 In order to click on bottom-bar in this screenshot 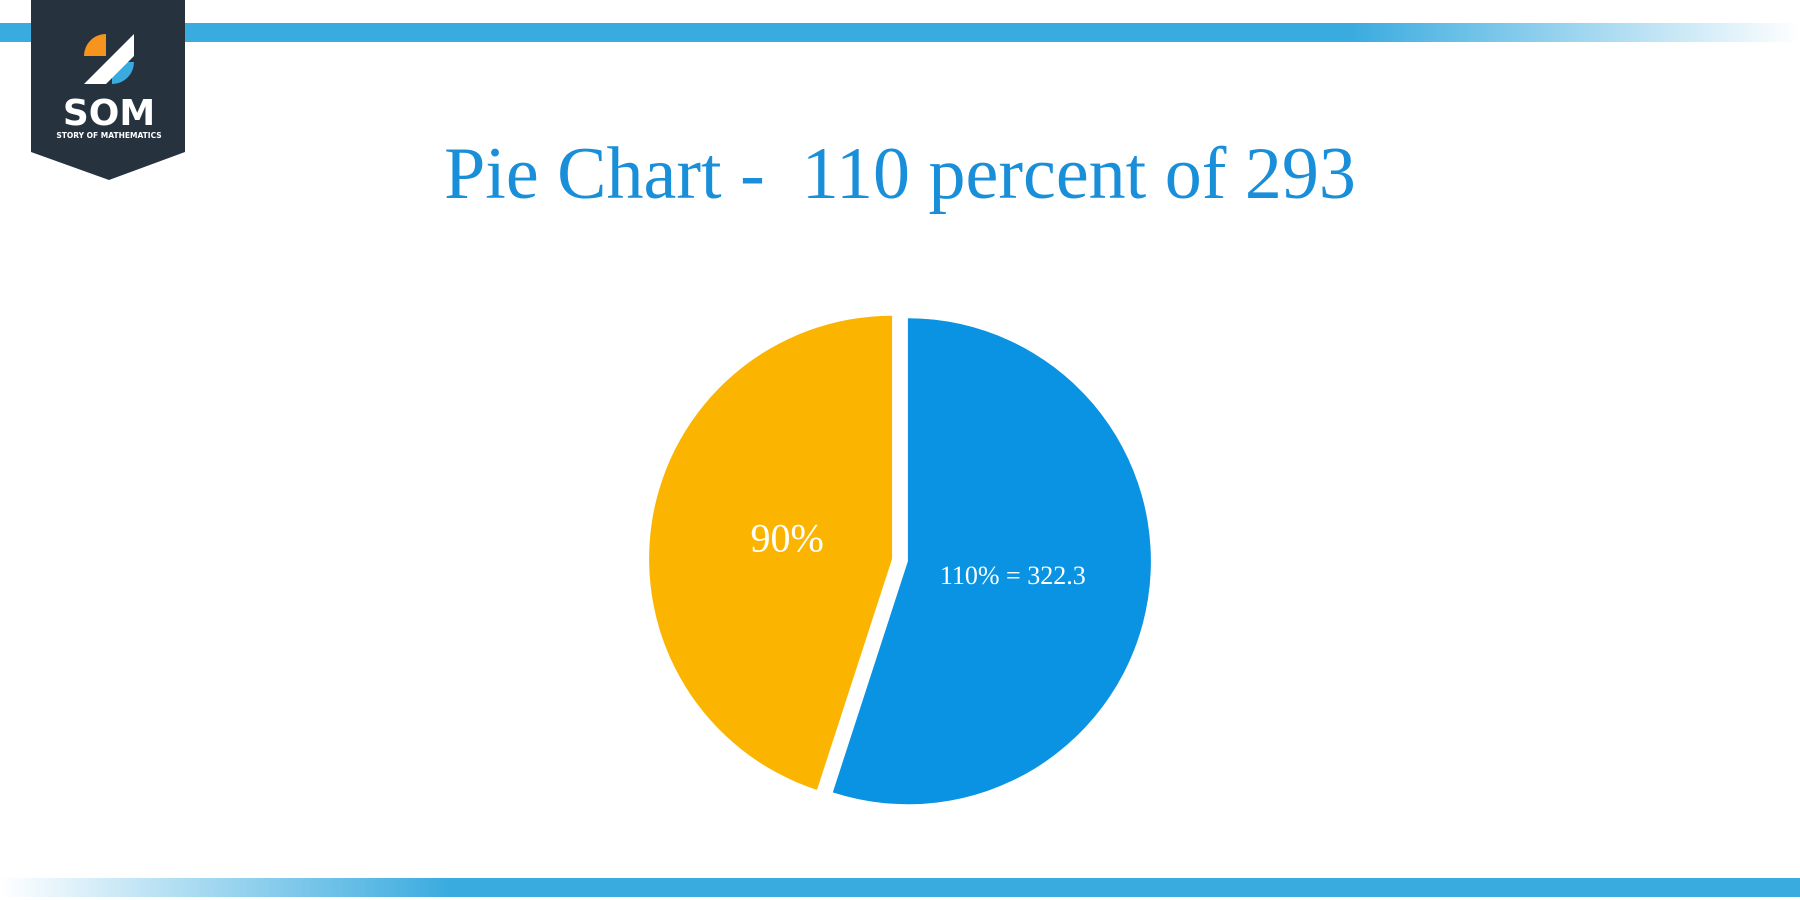, I will do `click(900, 887)`.